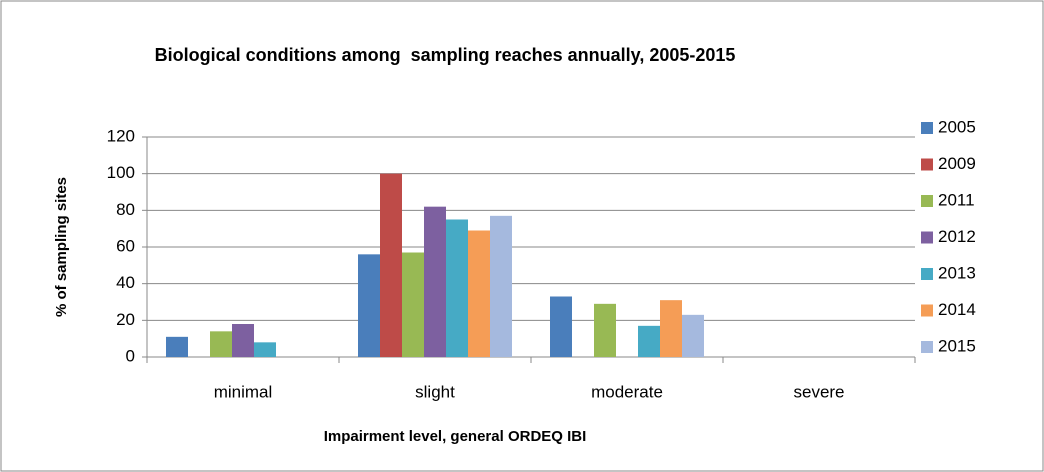 This screenshot has width=1044, height=472. What do you see at coordinates (61, 247) in the screenshot?
I see `y-axis-label: % of sampling sites` at bounding box center [61, 247].